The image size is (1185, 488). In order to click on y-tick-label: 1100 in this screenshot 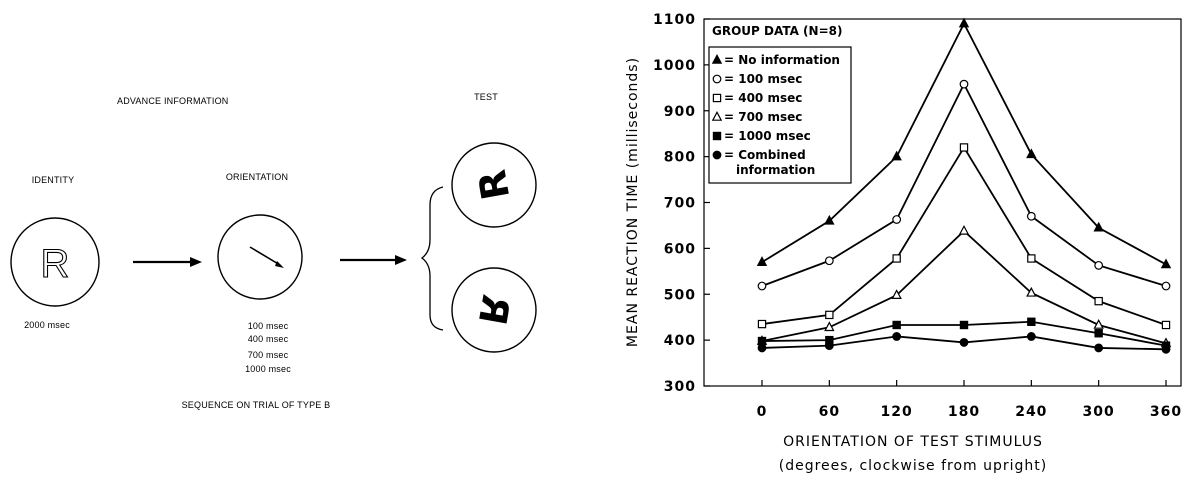, I will do `click(674, 20)`.